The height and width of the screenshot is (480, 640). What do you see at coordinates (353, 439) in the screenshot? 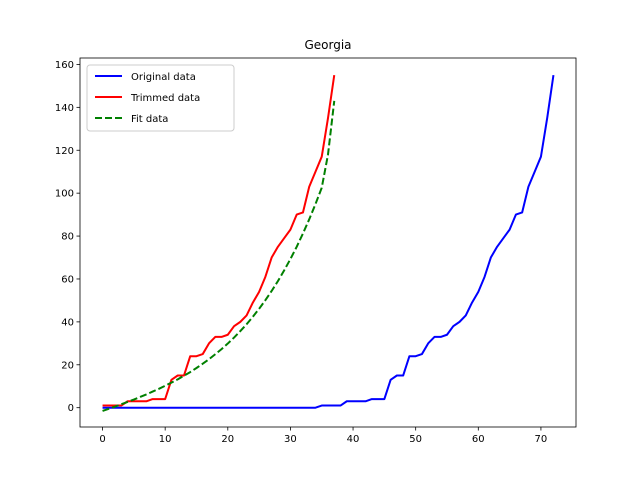
I see `x-tick-label: 40` at bounding box center [353, 439].